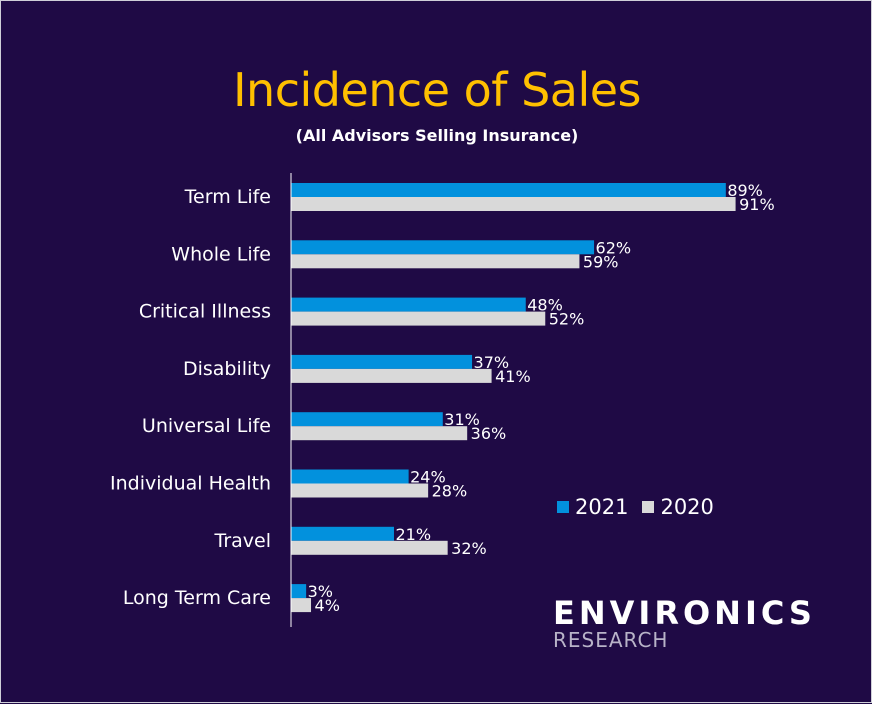 This screenshot has width=872, height=704. Describe the element at coordinates (611, 640) in the screenshot. I see `logo-line-2: RESEARCH` at that location.